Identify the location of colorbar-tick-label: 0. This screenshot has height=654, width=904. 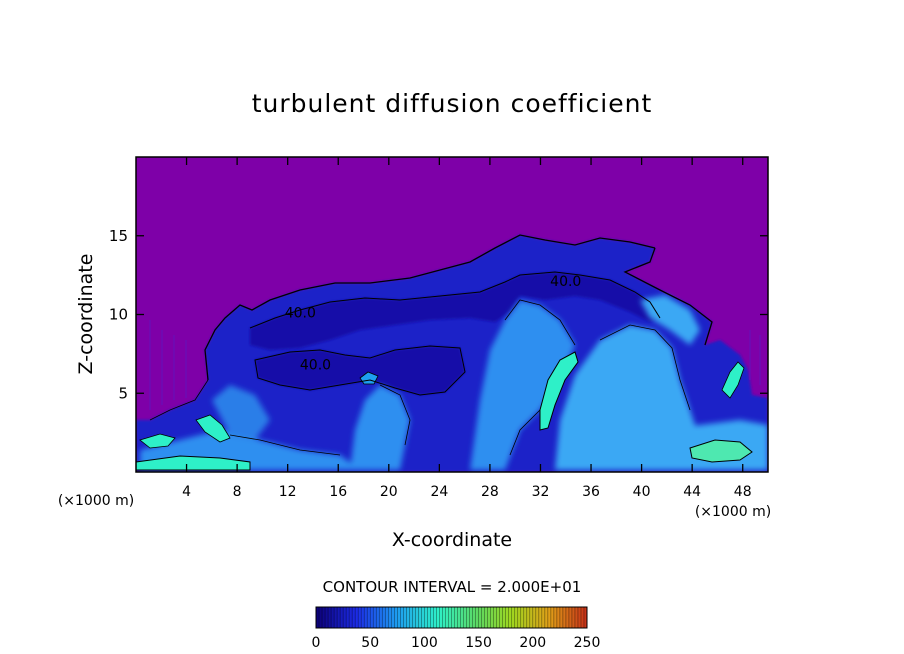
(316, 643).